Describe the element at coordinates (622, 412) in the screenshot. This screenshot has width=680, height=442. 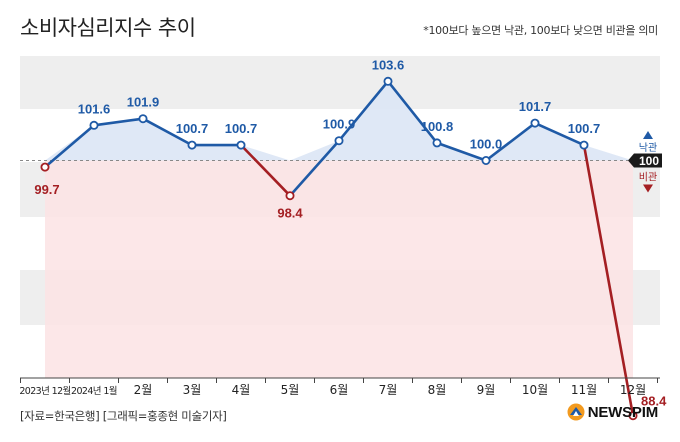
I see `brand-name: NEWSPIM` at that location.